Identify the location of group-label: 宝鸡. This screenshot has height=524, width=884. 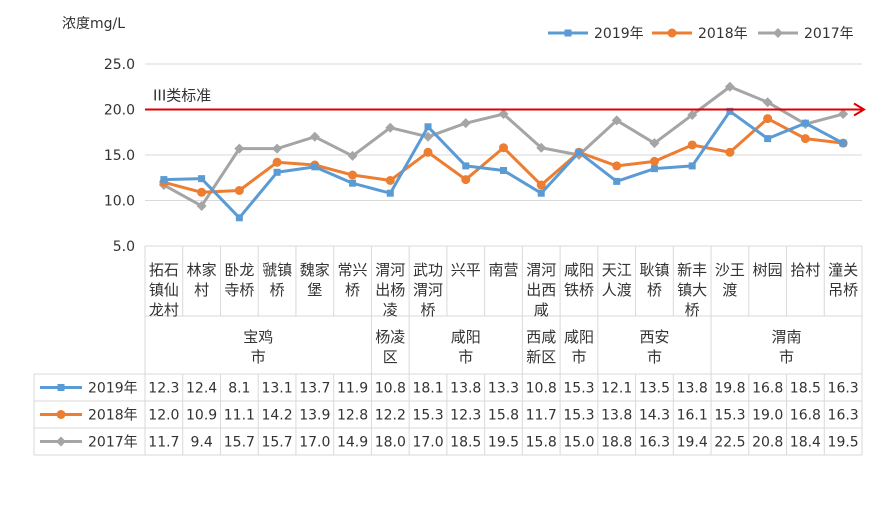
(258, 337).